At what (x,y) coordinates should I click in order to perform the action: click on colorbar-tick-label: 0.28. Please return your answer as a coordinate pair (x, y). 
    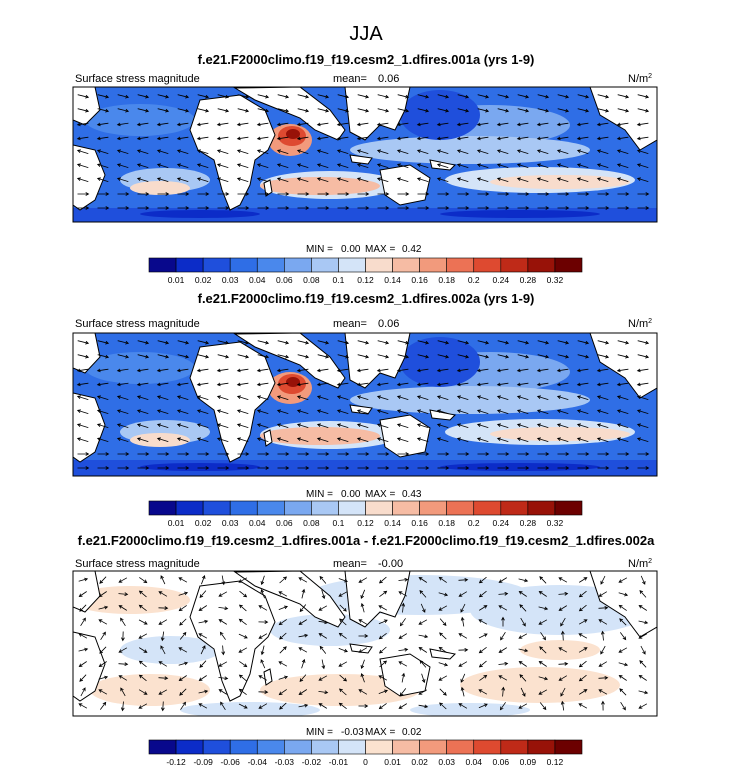
    Looking at the image, I should click on (528, 280).